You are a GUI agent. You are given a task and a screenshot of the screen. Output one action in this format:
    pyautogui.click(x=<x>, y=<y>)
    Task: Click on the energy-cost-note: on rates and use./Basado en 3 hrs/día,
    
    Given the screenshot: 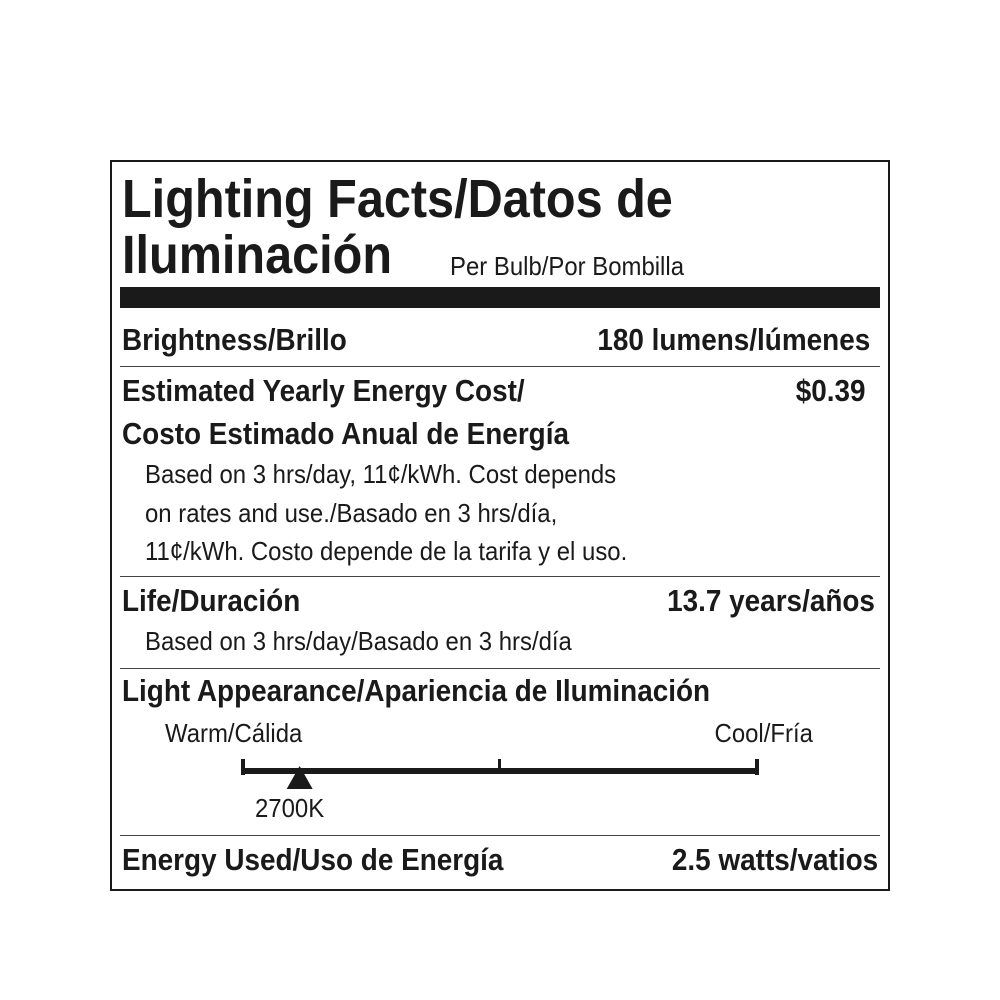 What is the action you would take?
    pyautogui.click(x=351, y=513)
    